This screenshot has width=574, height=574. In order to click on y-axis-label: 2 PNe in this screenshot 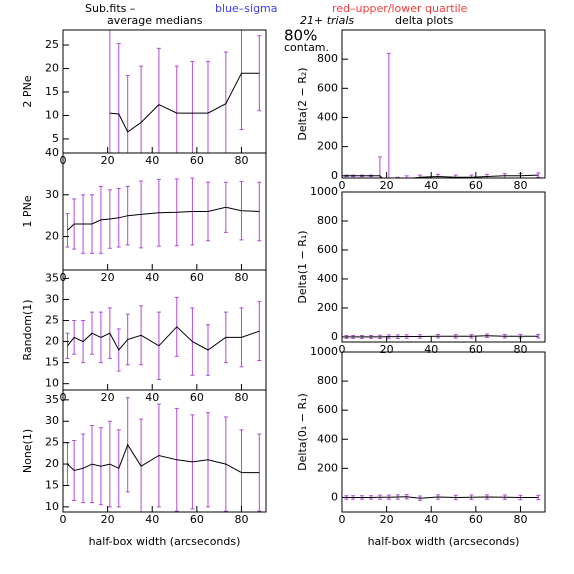, I will do `click(27, 91)`.